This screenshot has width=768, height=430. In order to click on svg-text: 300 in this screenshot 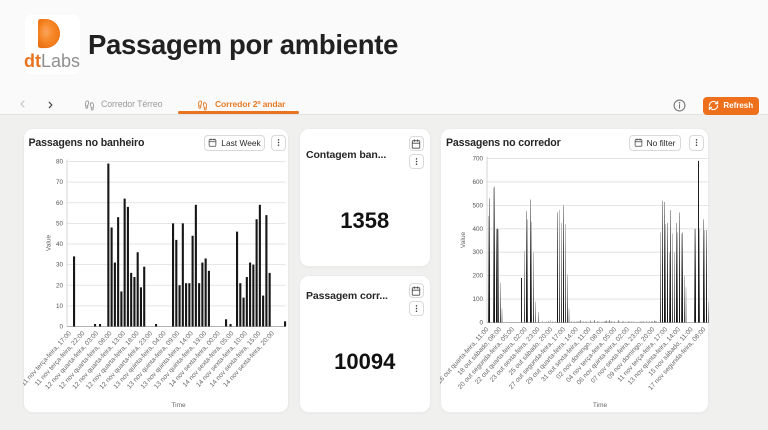, I will do `click(477, 252)`.